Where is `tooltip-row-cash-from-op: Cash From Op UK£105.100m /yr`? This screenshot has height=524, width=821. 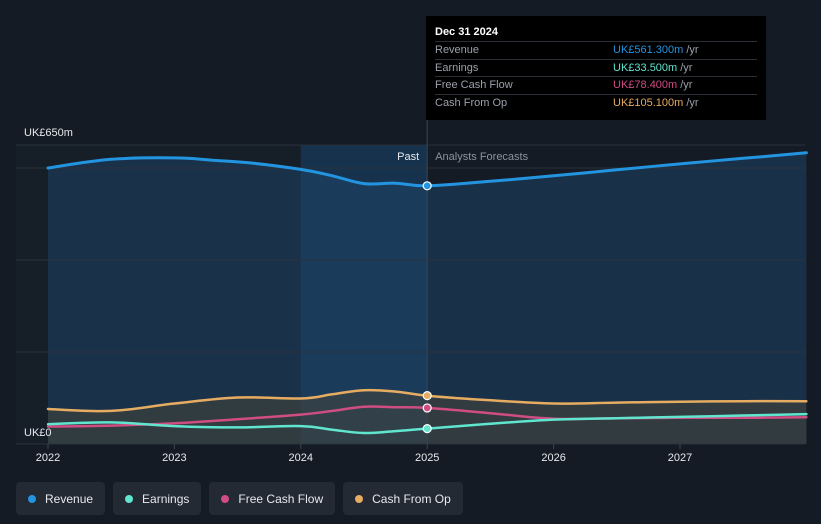 tooltip-row-cash-from-op: Cash From Op UK£105.100m /yr is located at coordinates (596, 102).